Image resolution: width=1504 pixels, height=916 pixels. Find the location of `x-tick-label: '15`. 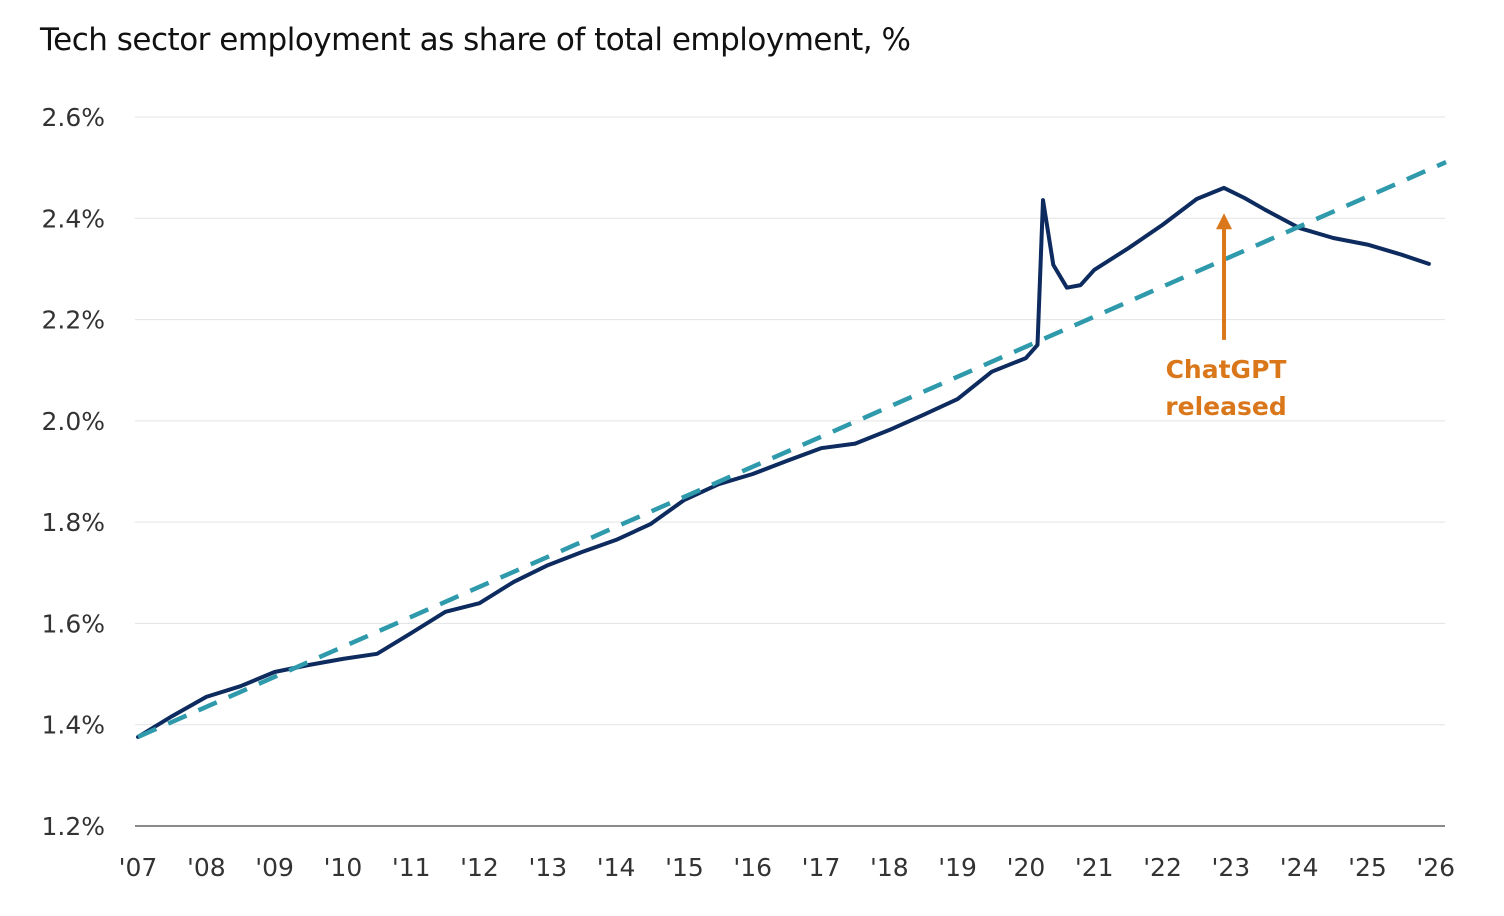

x-tick-label: '15 is located at coordinates (684, 867).